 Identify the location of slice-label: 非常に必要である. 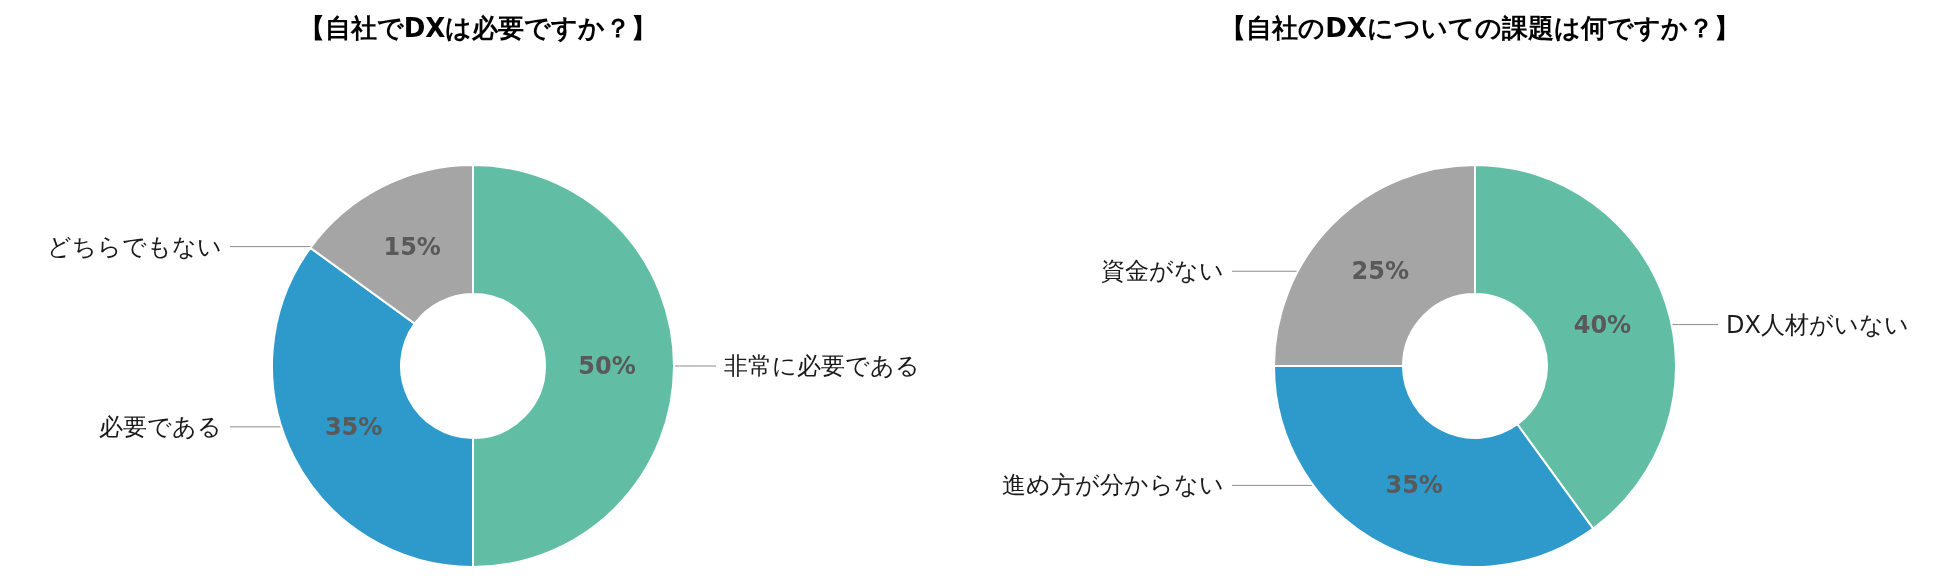
(822, 366).